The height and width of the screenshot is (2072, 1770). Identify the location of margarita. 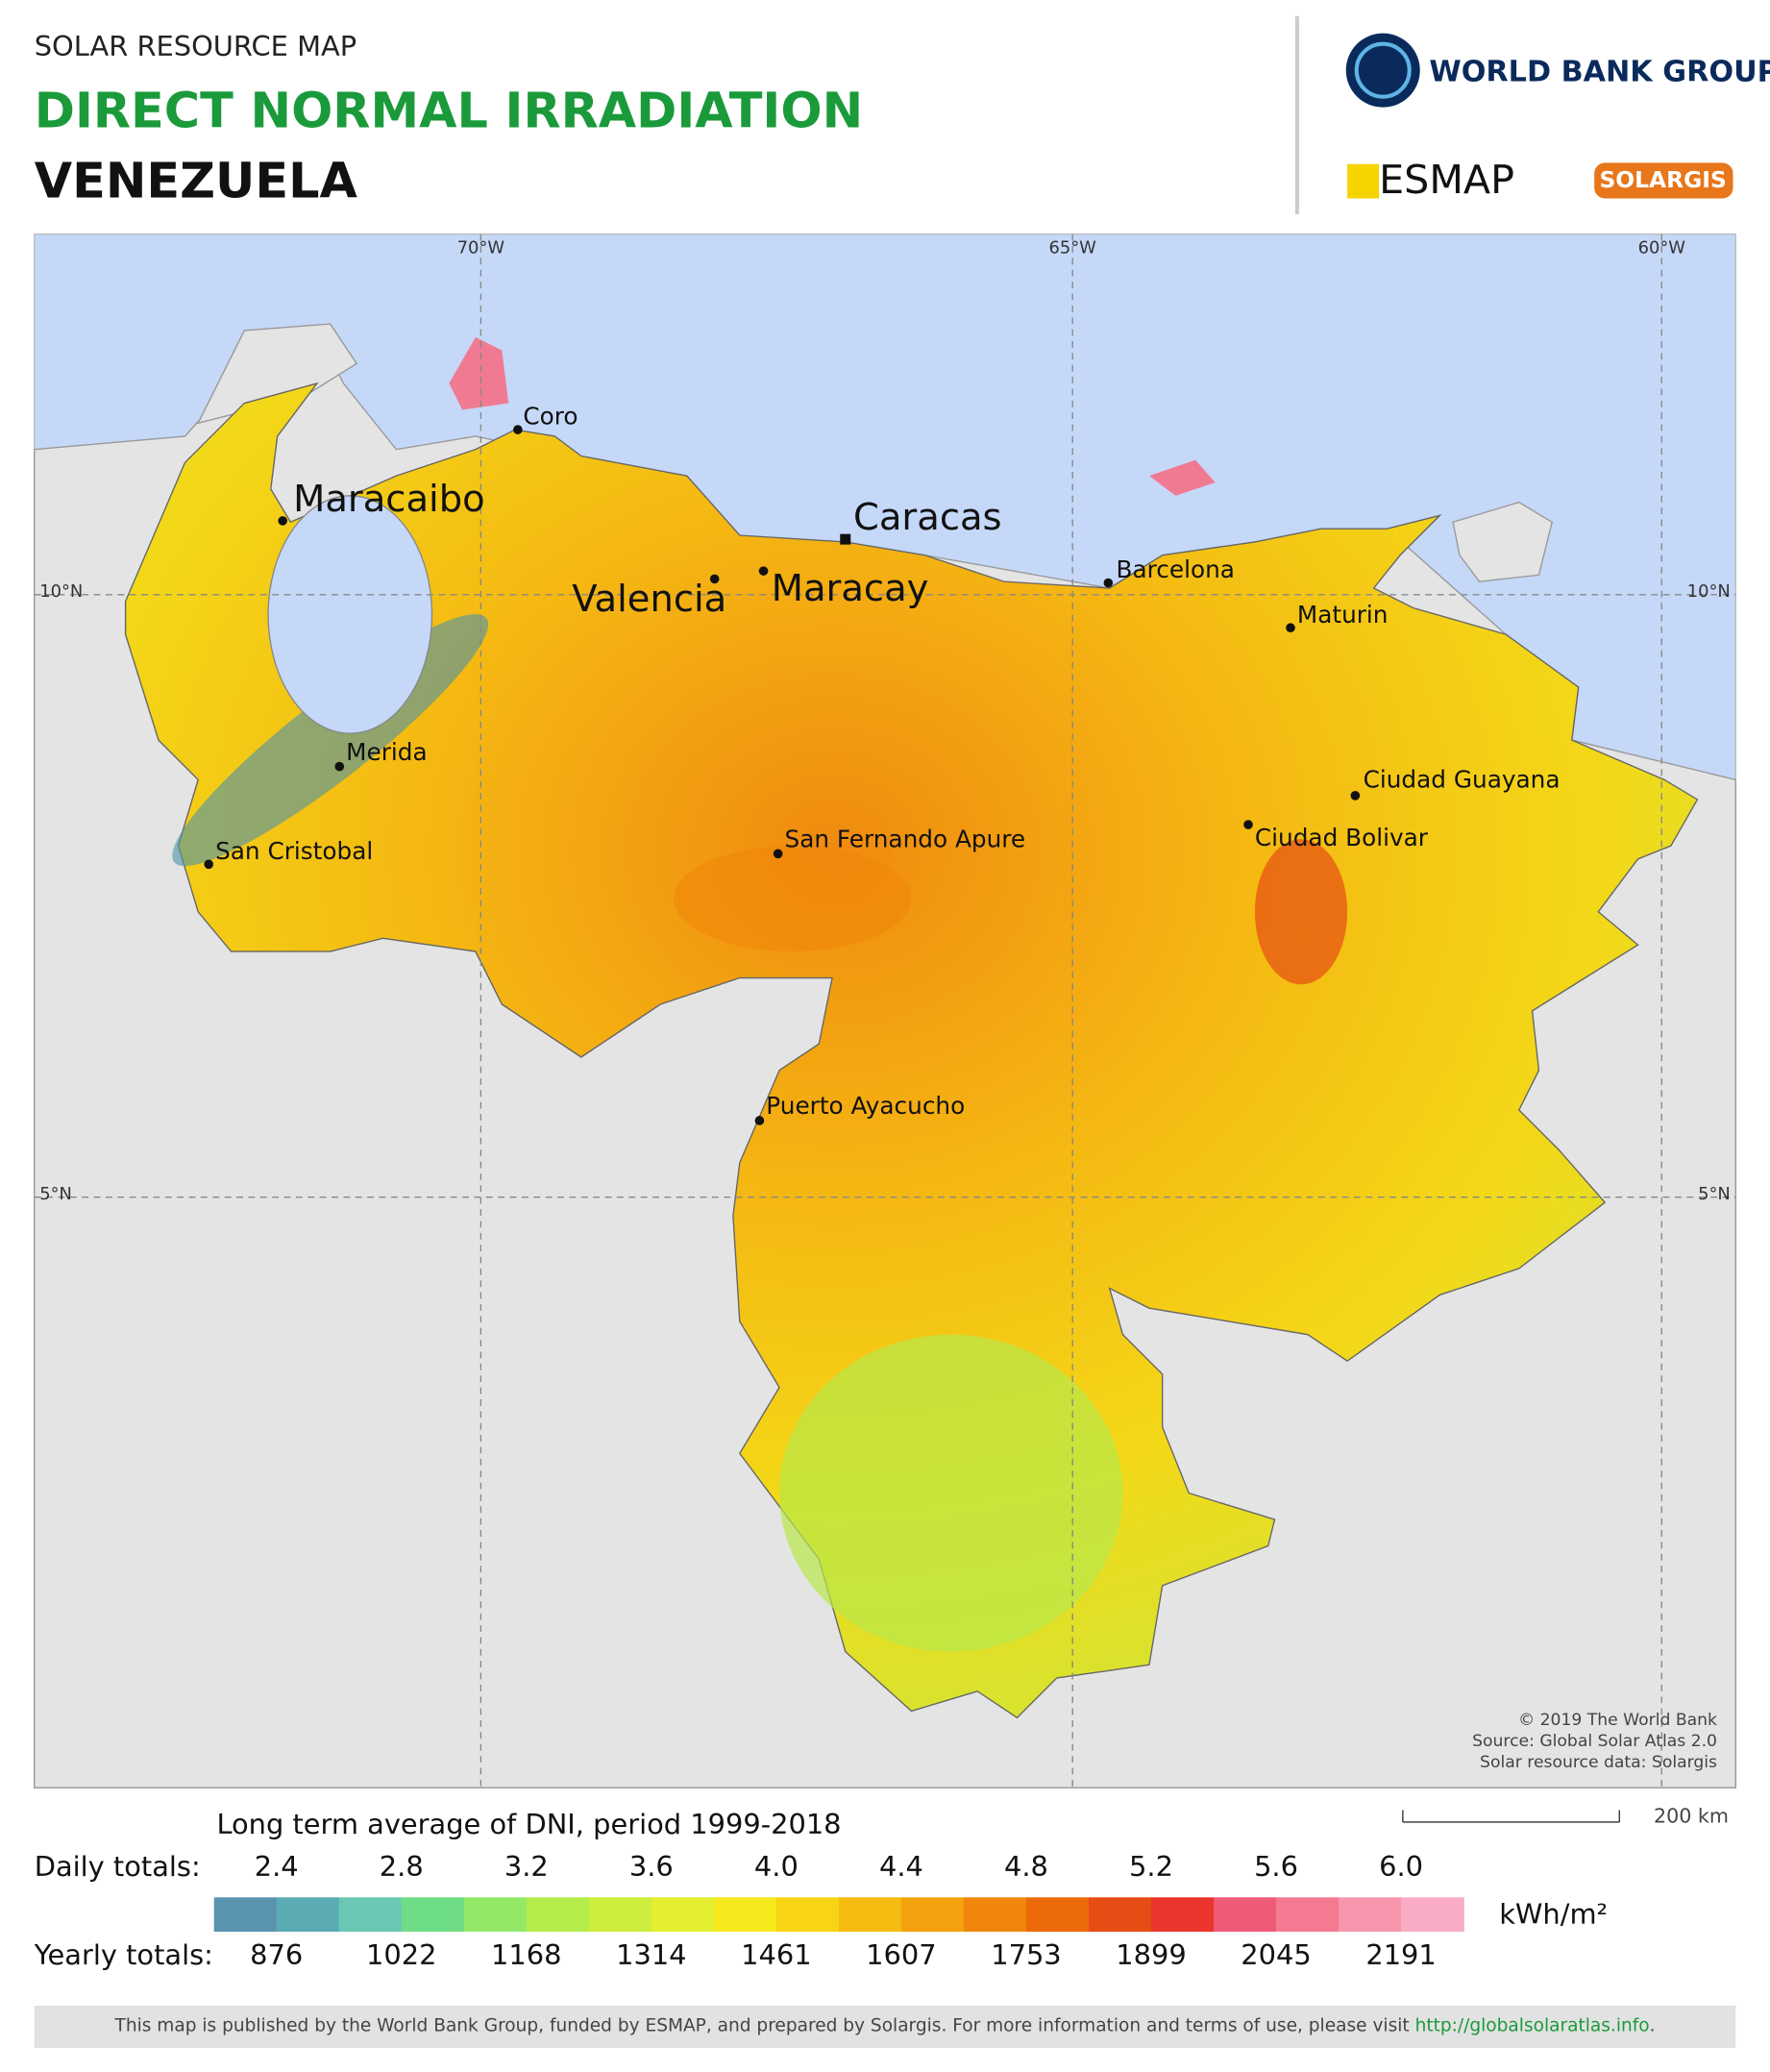
(1182, 477).